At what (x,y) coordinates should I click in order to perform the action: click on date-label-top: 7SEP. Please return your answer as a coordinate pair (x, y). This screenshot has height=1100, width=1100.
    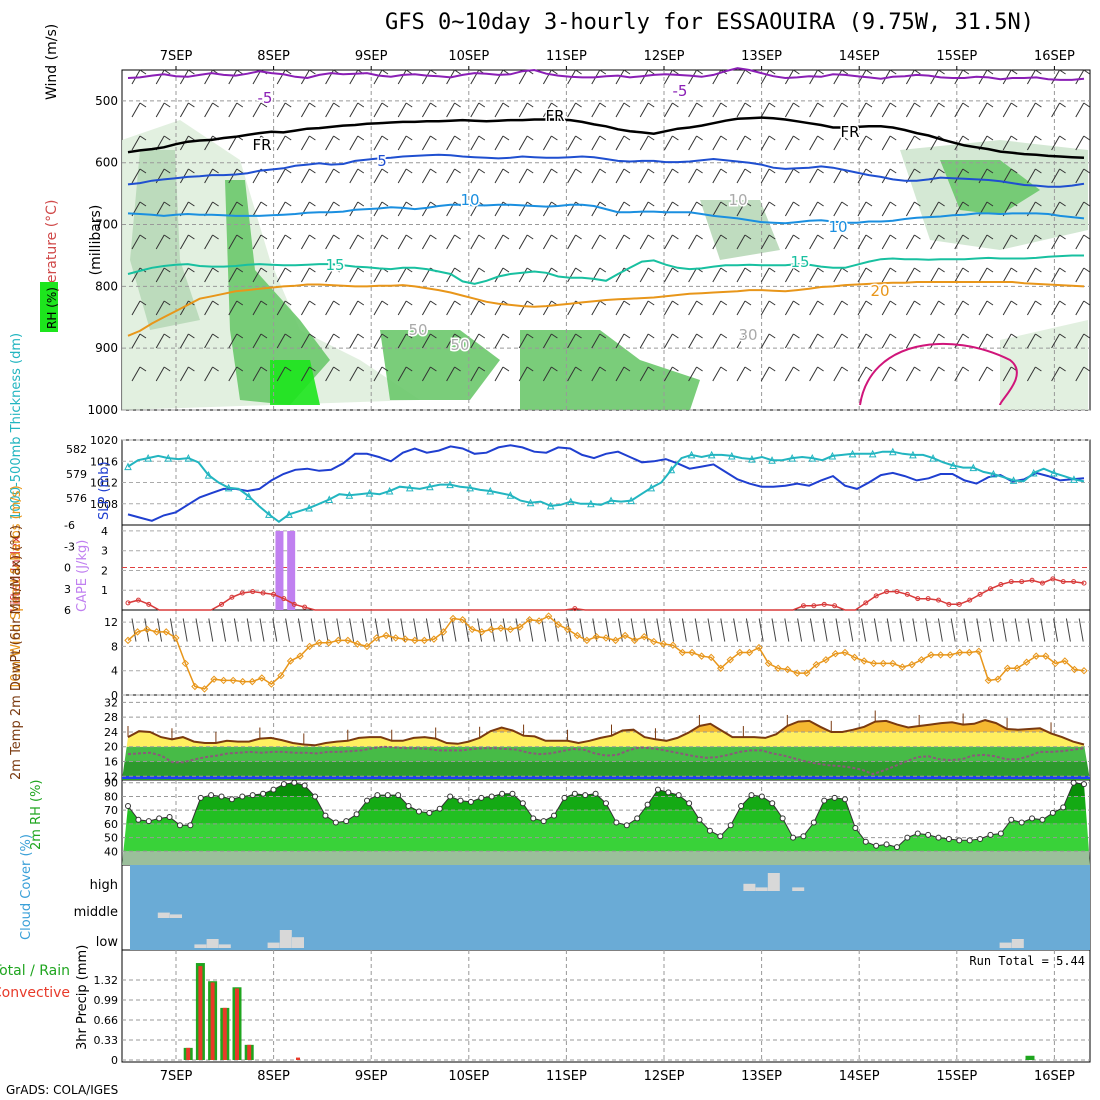
    Looking at the image, I should click on (176, 56).